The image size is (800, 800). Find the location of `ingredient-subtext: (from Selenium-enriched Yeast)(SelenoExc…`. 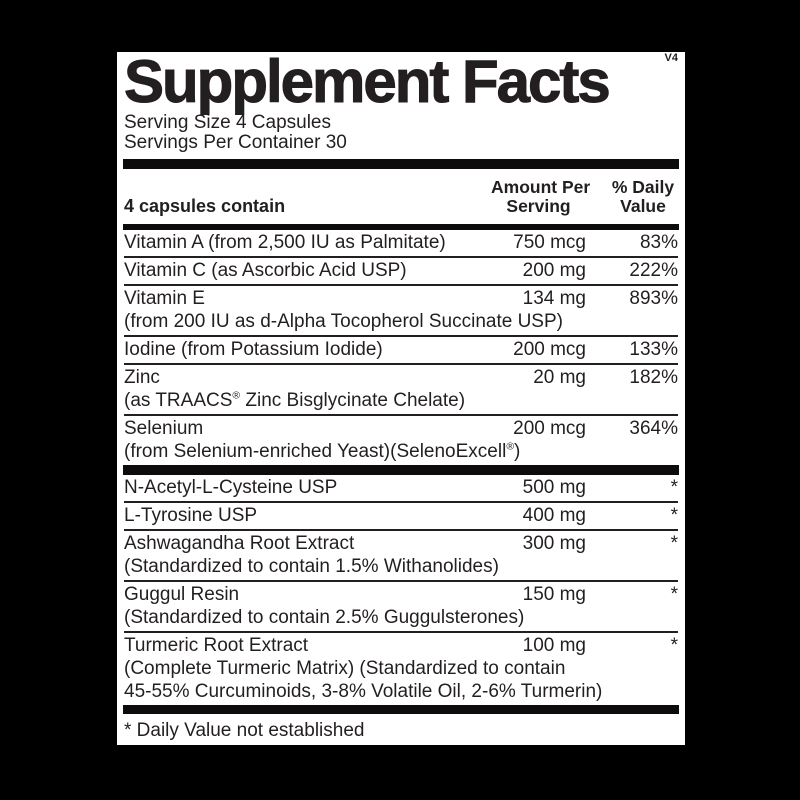

ingredient-subtext: (from Selenium-enriched Yeast)(SelenoExc… is located at coordinates (322, 451).